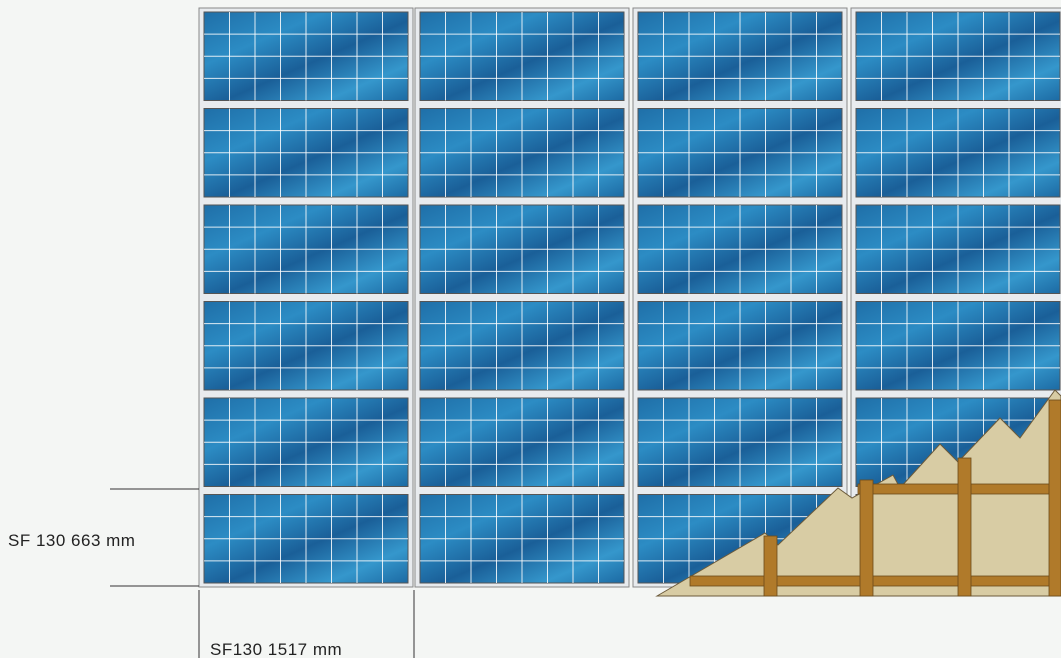 This screenshot has height=658, width=1061. I want to click on height-label: SF 130 663 mm, so click(71, 540).